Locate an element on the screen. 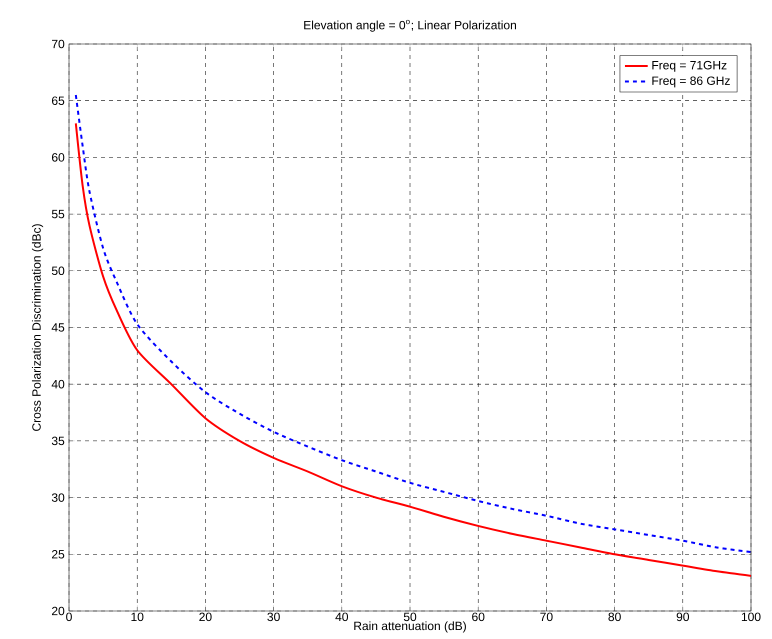  y-tick-label: 25 is located at coordinates (58, 554).